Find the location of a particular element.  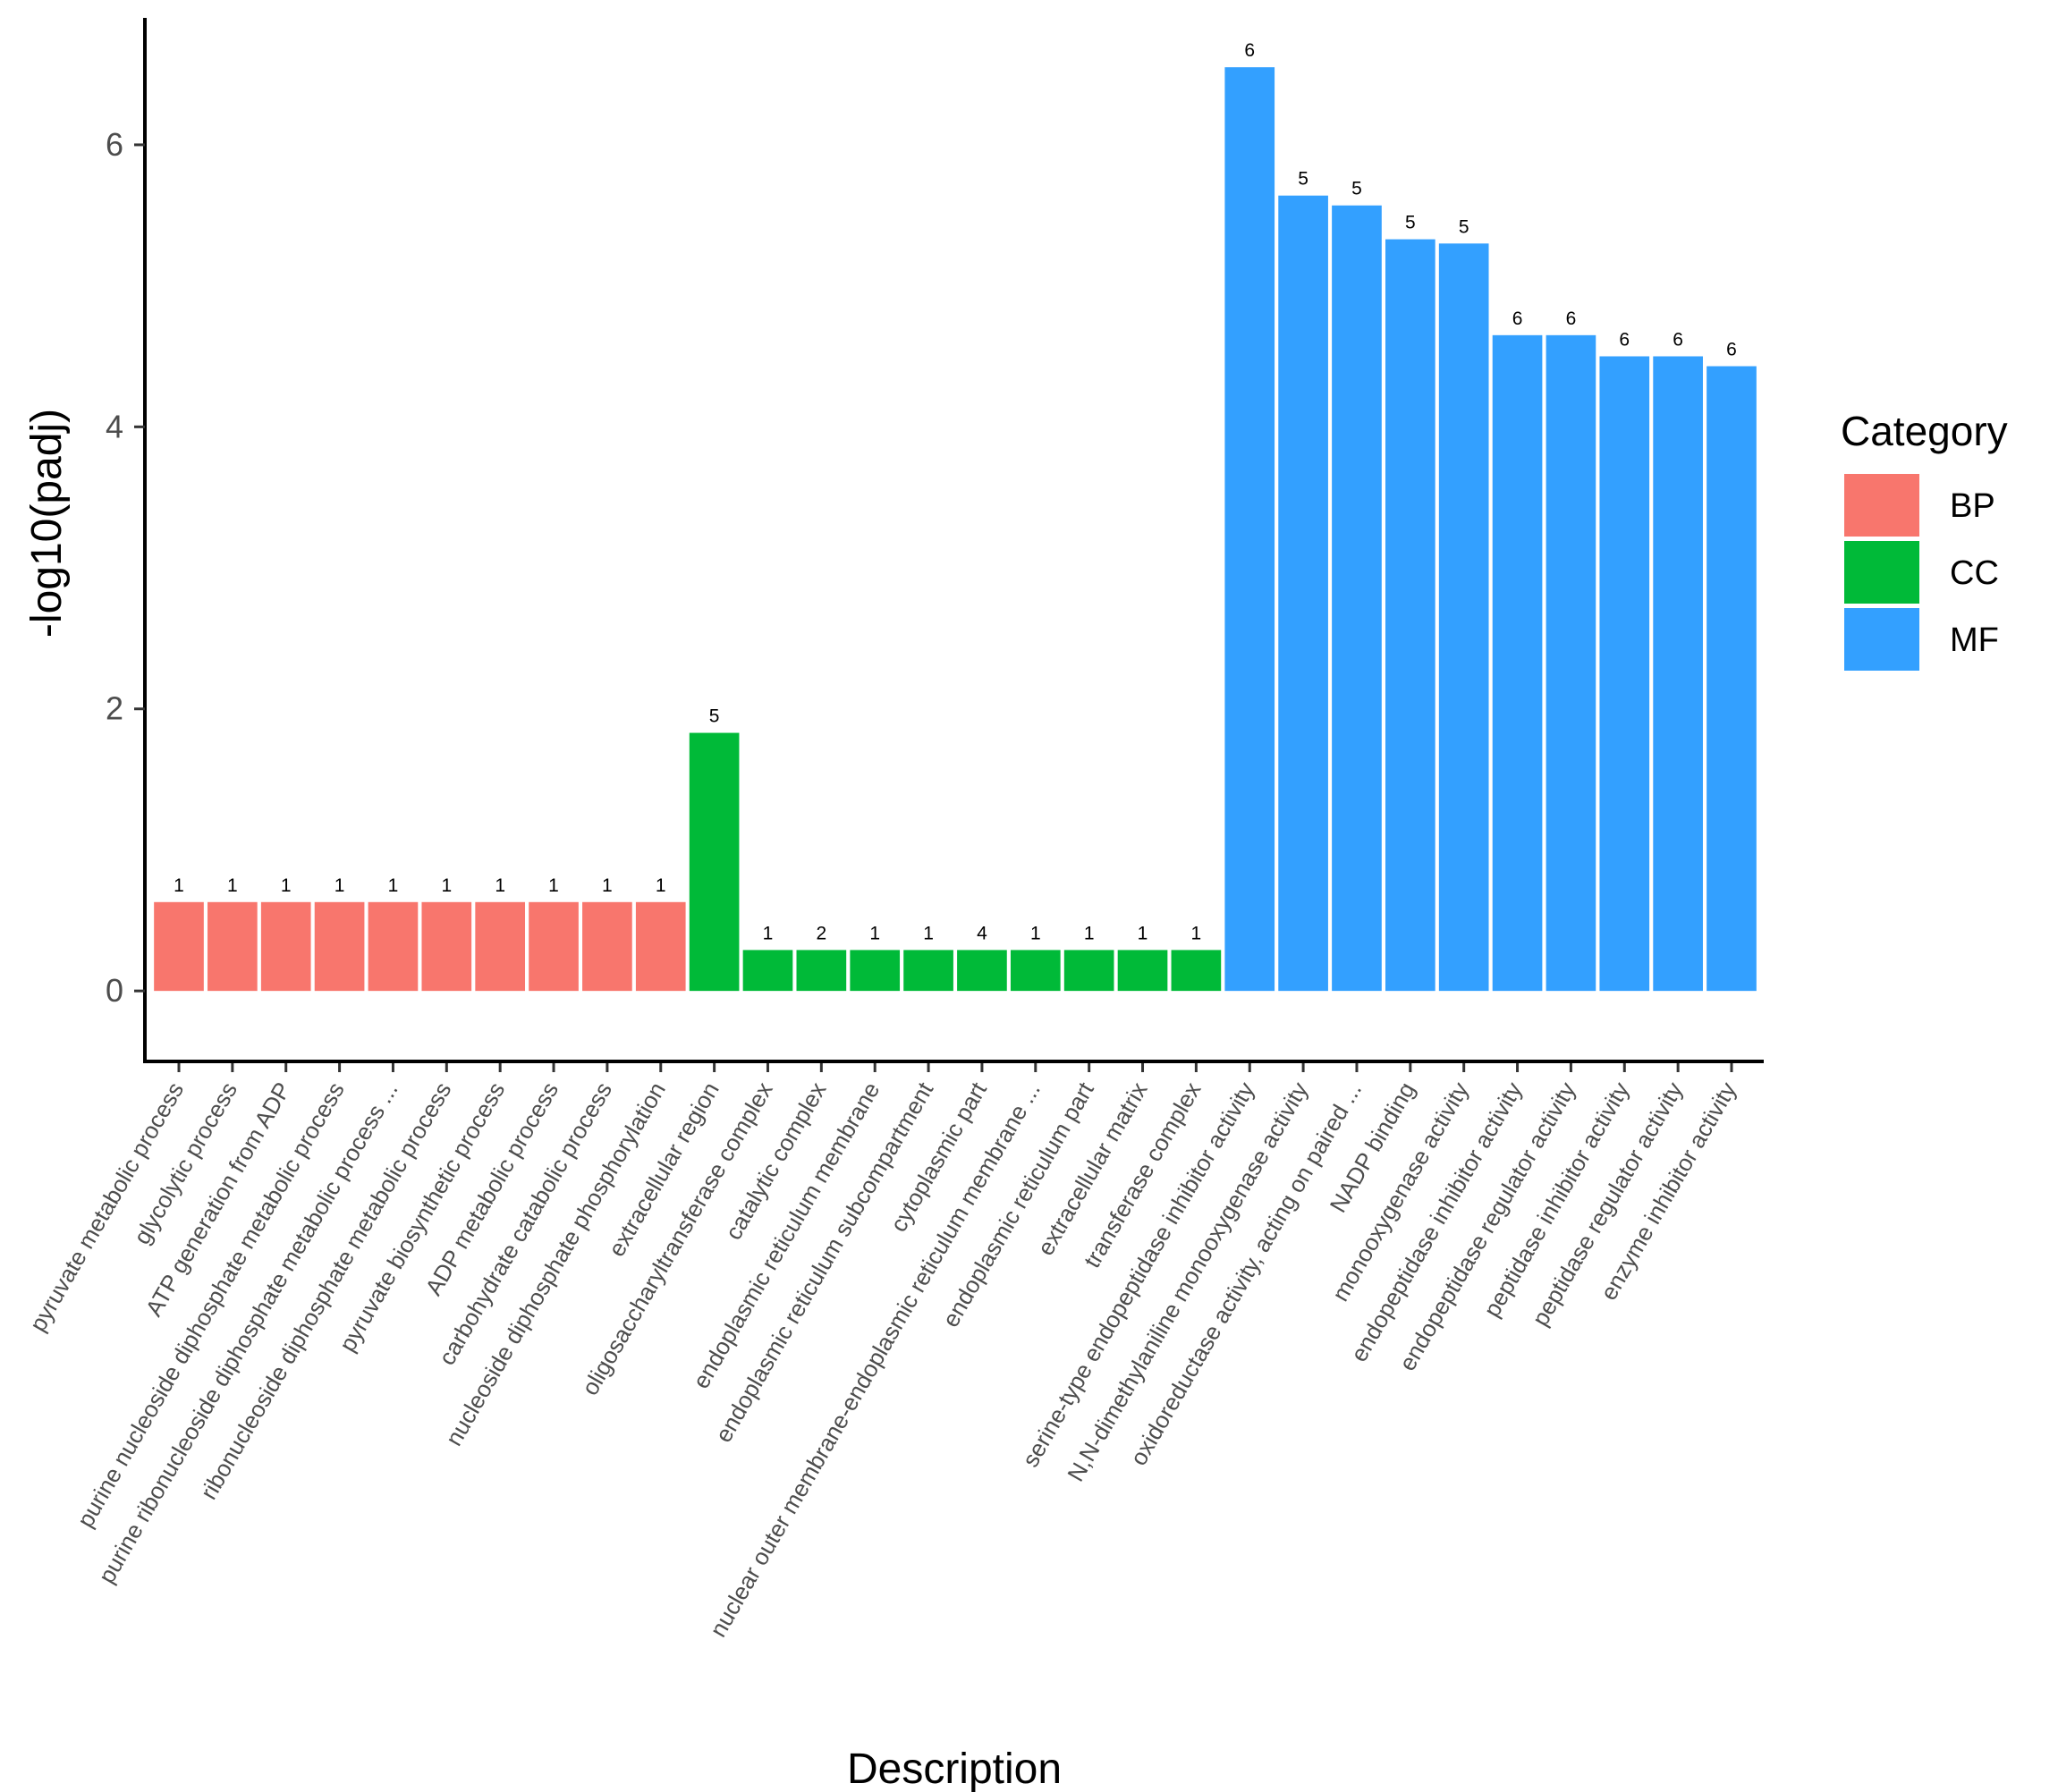

legend-label-mf: MF is located at coordinates (1974, 640).